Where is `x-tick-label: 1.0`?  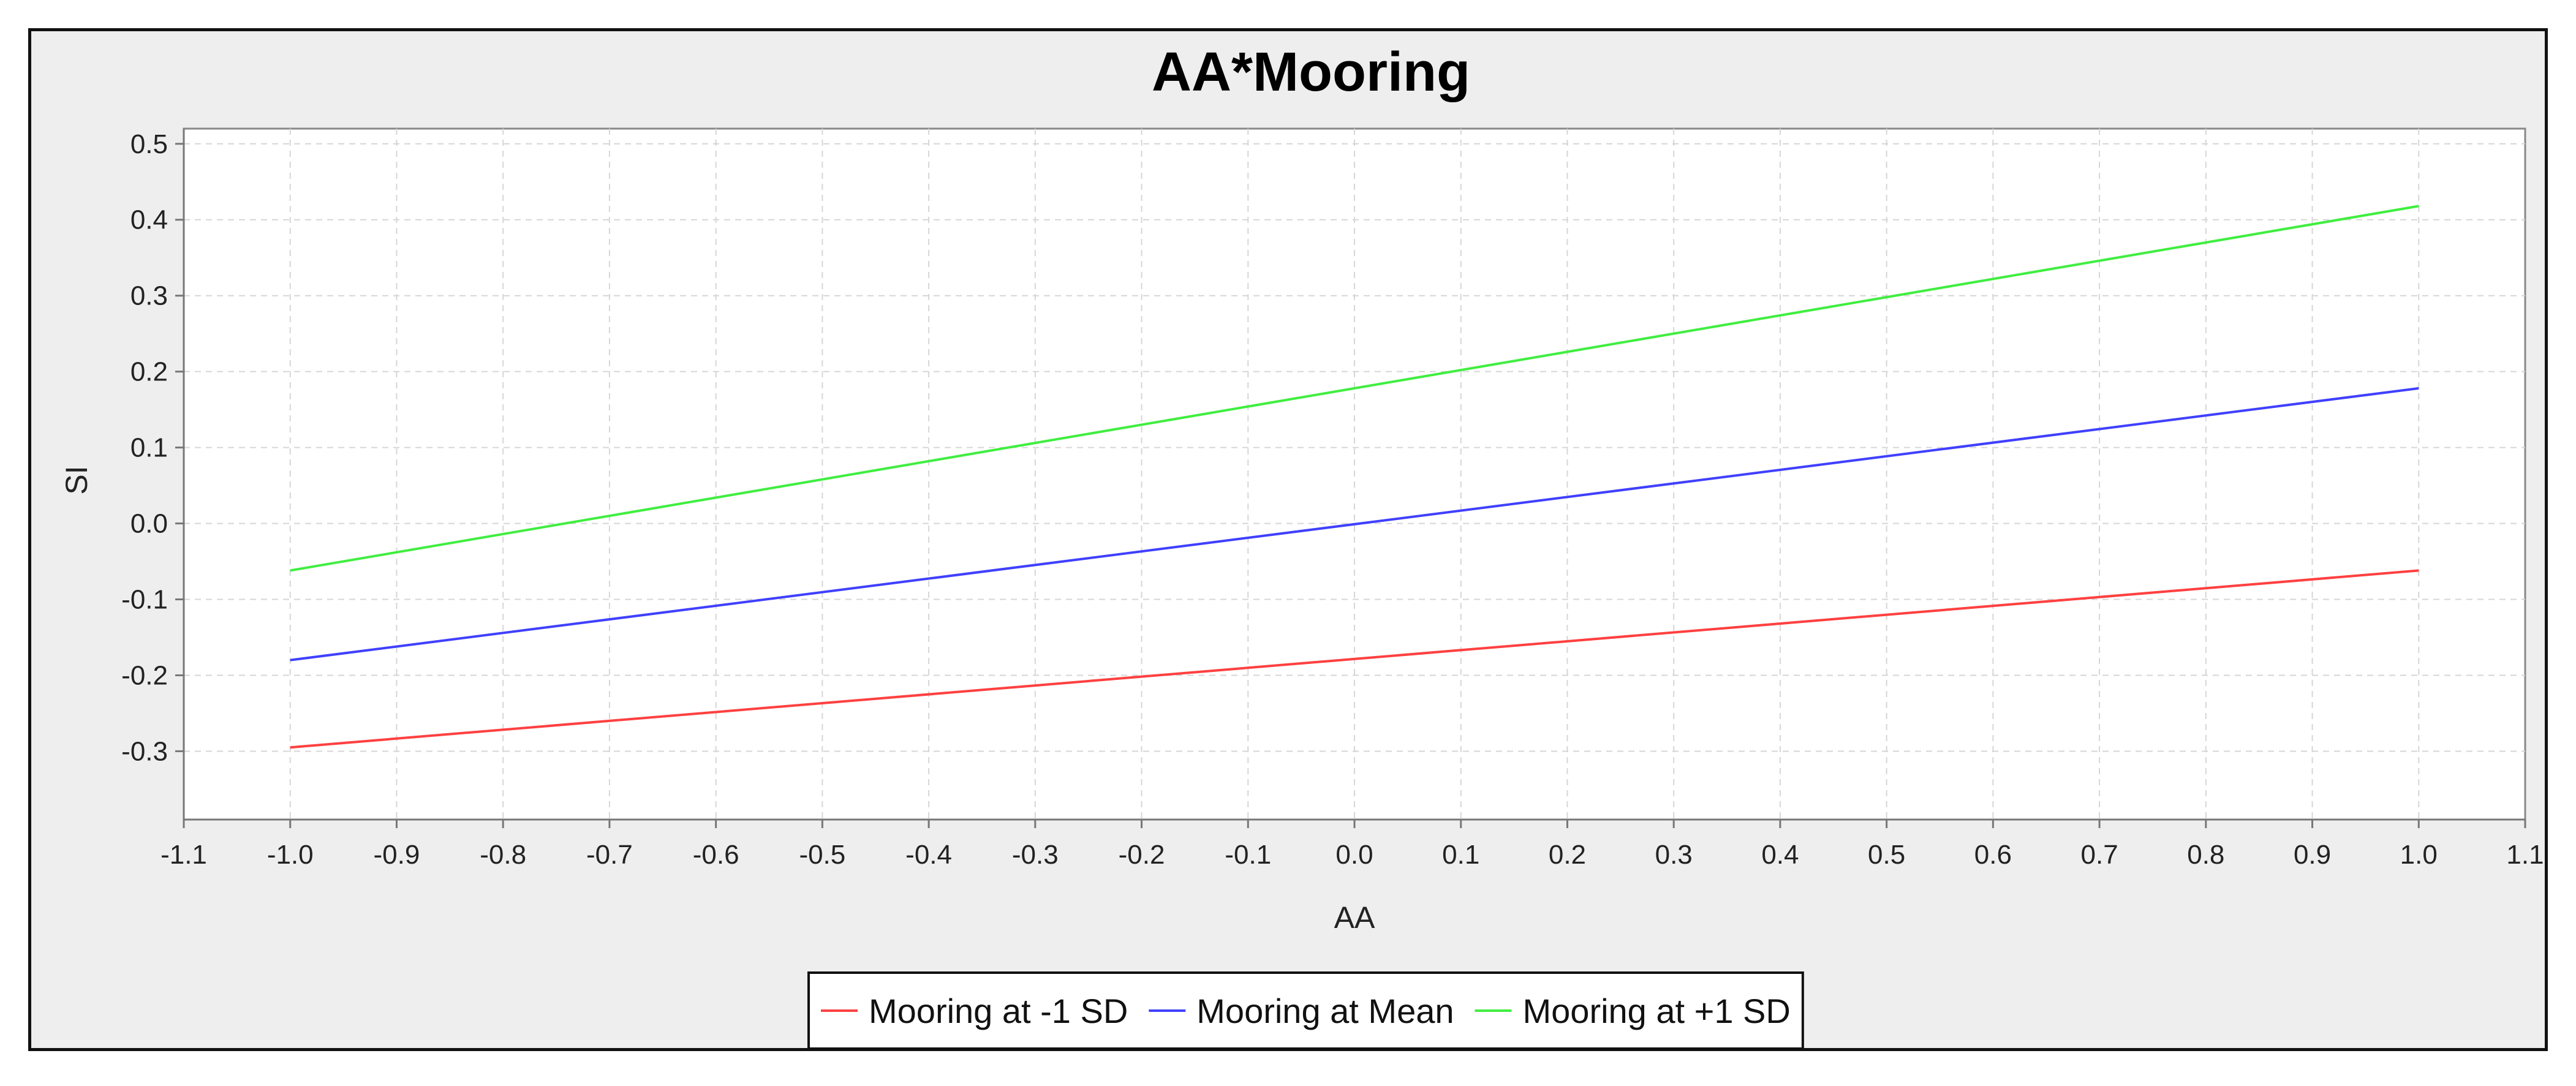 x-tick-label: 1.0 is located at coordinates (2419, 855).